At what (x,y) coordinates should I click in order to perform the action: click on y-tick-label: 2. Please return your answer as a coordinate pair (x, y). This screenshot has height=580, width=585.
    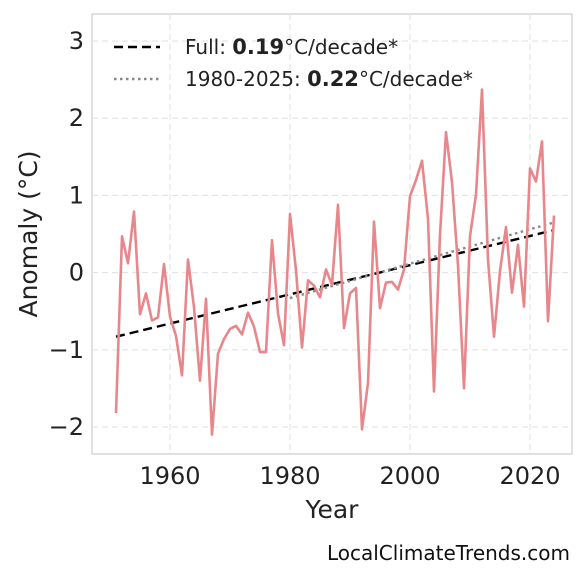
    Looking at the image, I should click on (76, 118).